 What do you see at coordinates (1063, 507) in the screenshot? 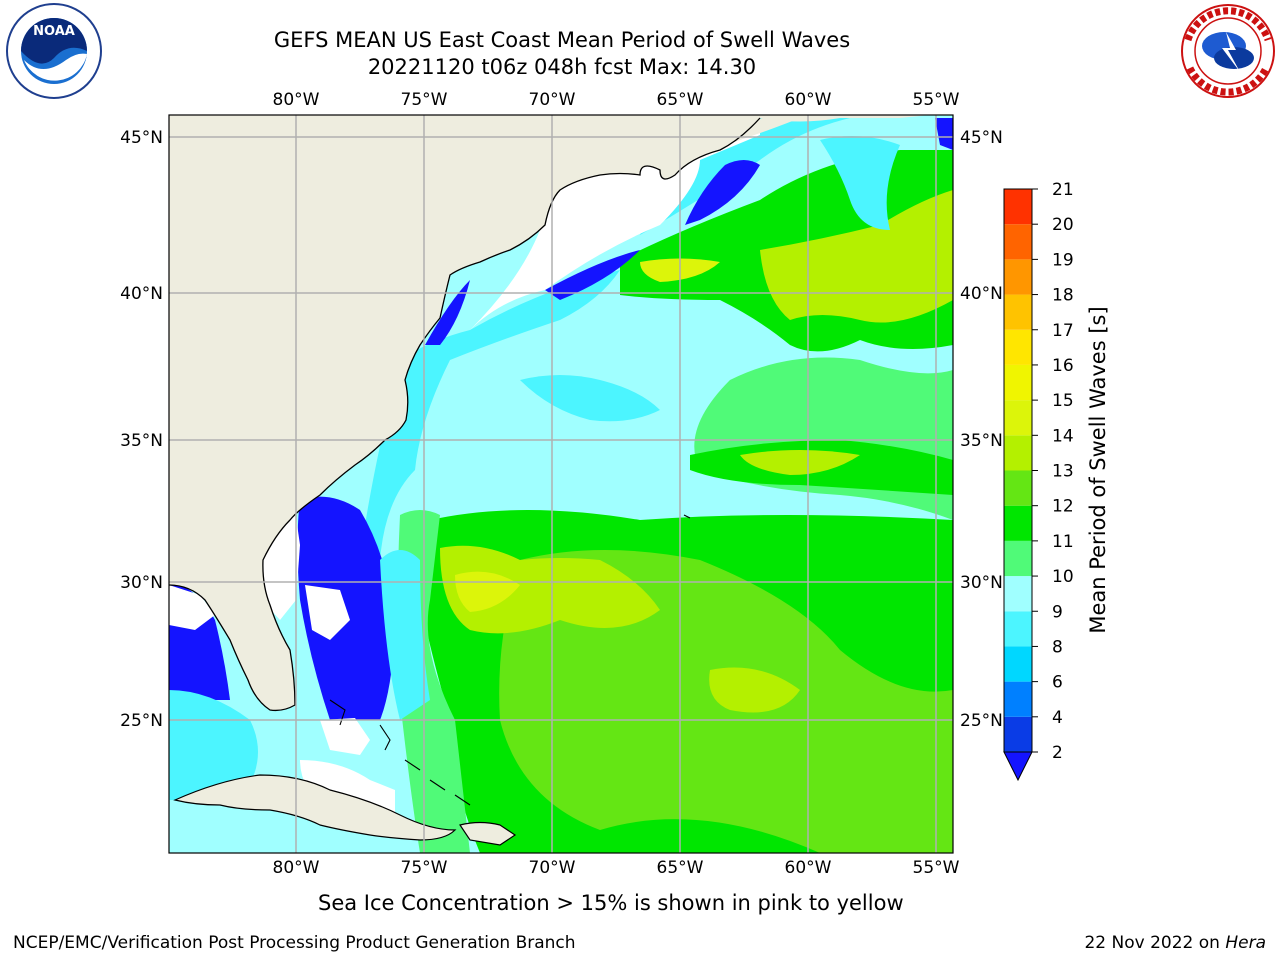
I see `colorbar-tick-label: 12` at bounding box center [1063, 507].